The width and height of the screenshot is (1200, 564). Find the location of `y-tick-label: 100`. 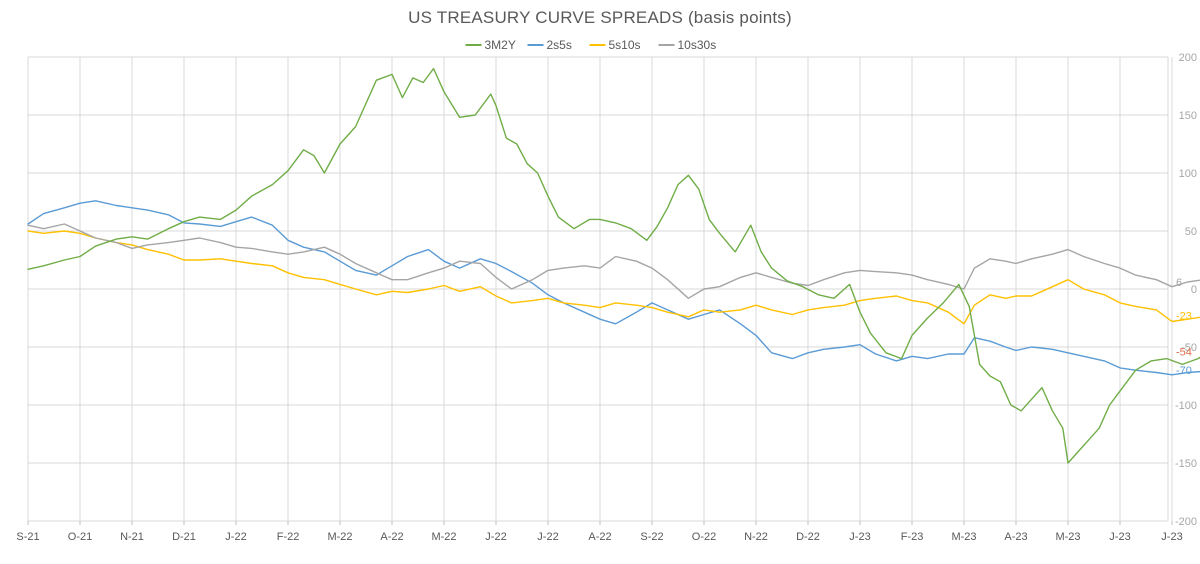

y-tick-label: 100 is located at coordinates (1188, 174).